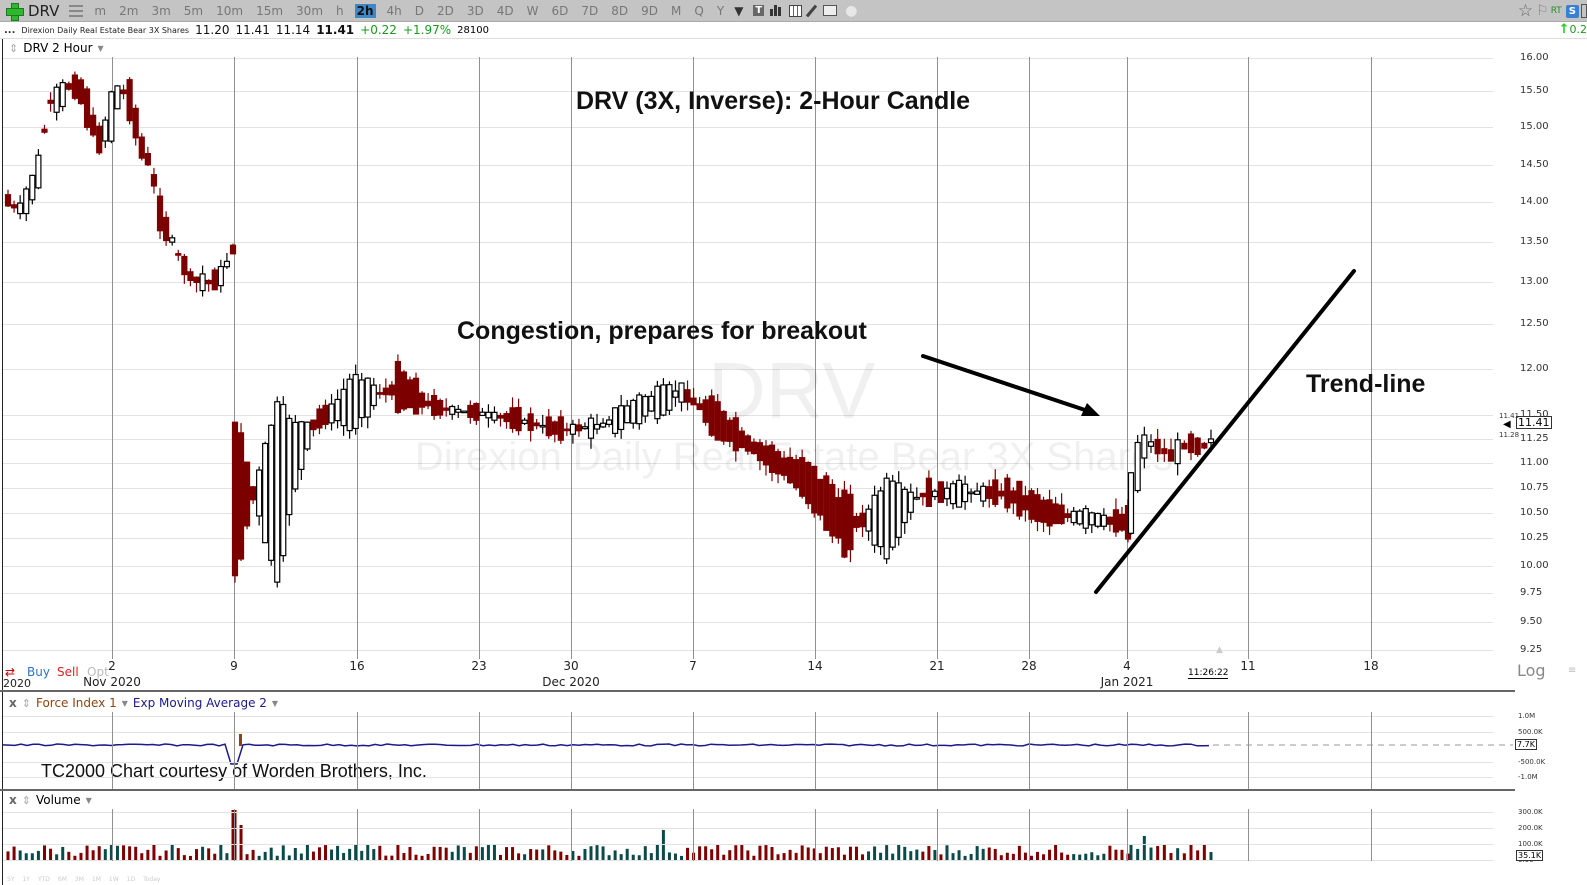 The width and height of the screenshot is (1587, 885). Describe the element at coordinates (759, 10) in the screenshot. I see `text-tool-button: T` at that location.